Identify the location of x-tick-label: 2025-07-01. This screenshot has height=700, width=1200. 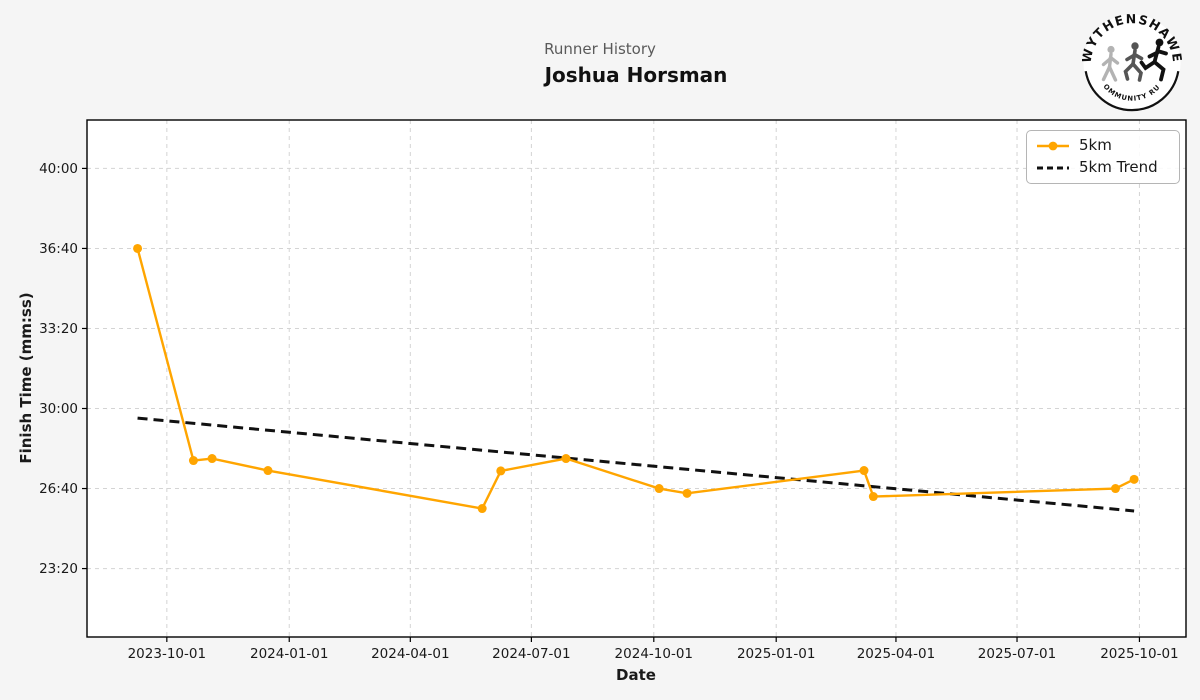
(1017, 654).